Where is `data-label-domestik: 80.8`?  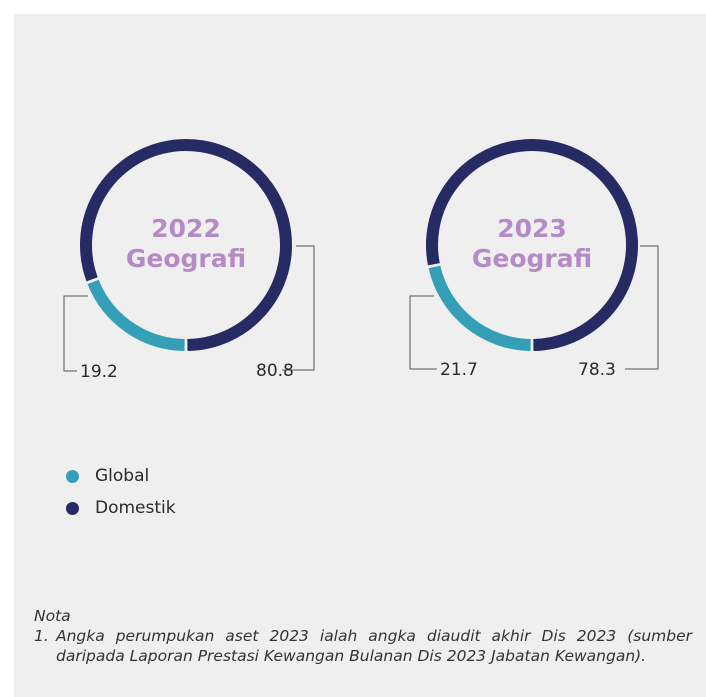
data-label-domestik: 80.8 is located at coordinates (275, 371).